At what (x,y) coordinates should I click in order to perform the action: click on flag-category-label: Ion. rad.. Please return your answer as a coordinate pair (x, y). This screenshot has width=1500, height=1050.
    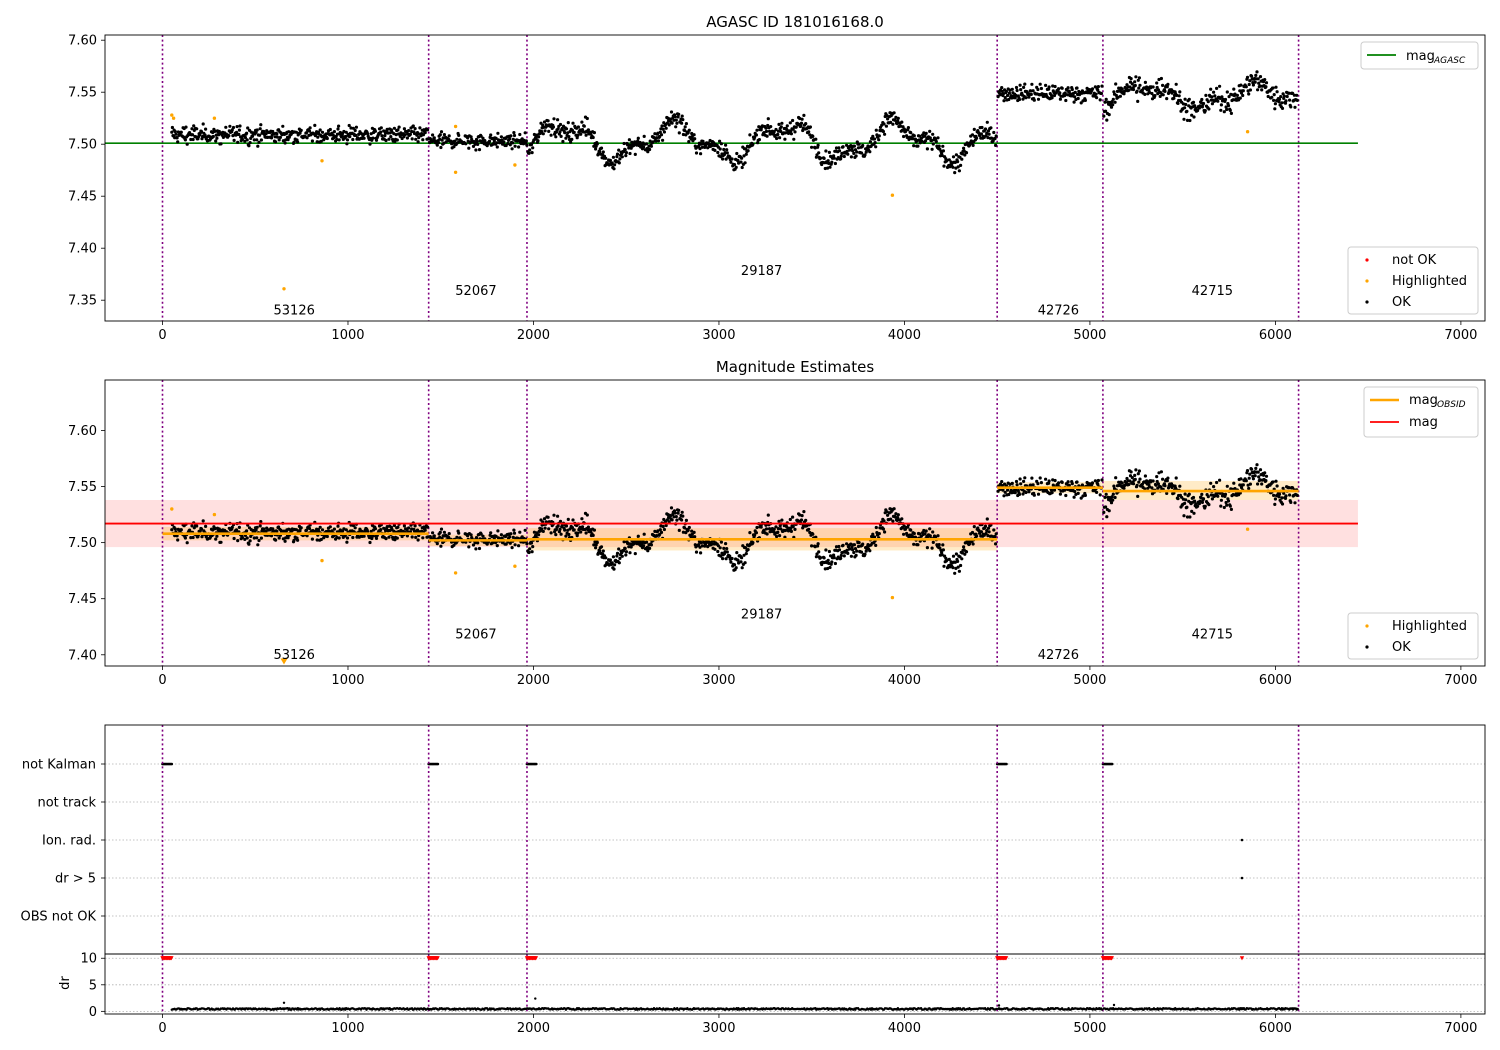
    Looking at the image, I should click on (69, 841).